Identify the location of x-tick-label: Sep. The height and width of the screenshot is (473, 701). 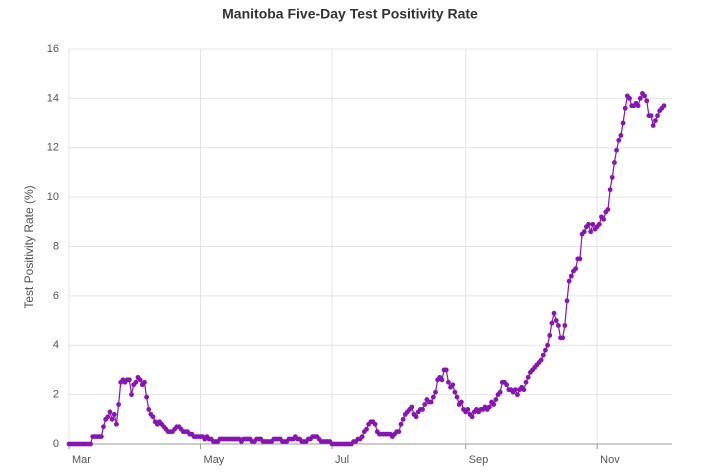
(479, 460).